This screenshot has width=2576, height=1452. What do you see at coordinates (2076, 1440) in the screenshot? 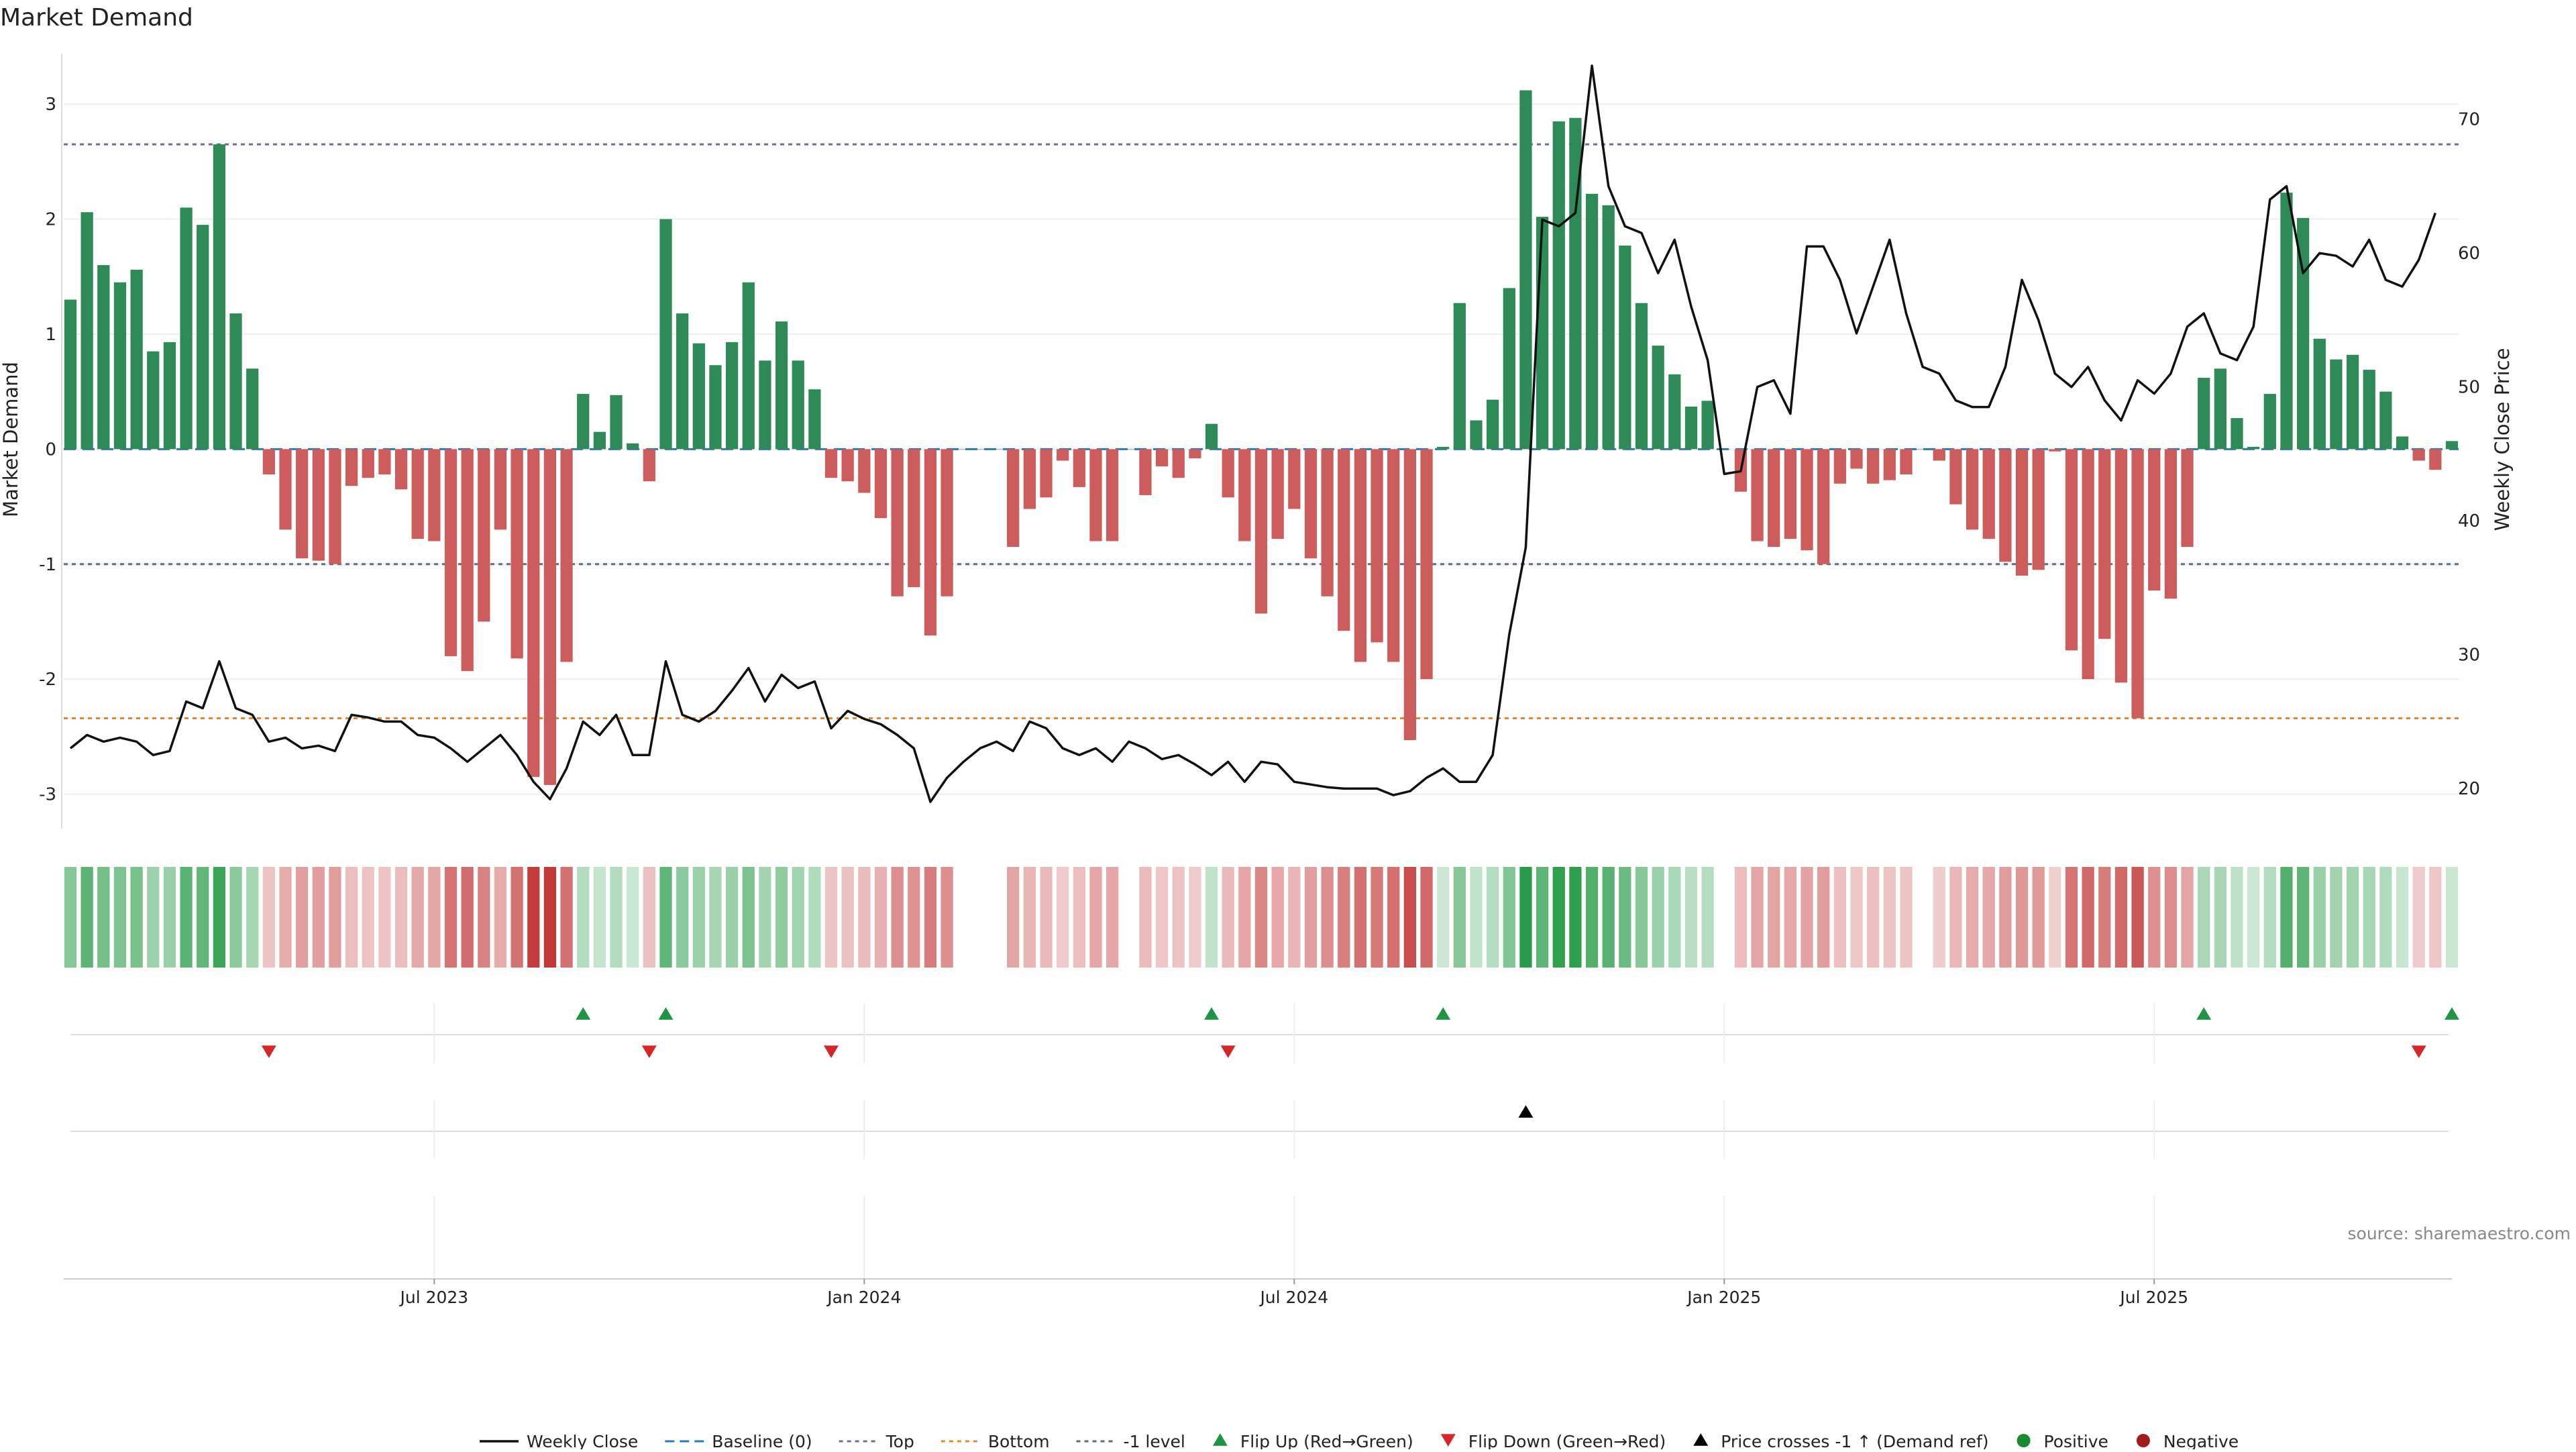
I see `legend-label: Positive` at bounding box center [2076, 1440].